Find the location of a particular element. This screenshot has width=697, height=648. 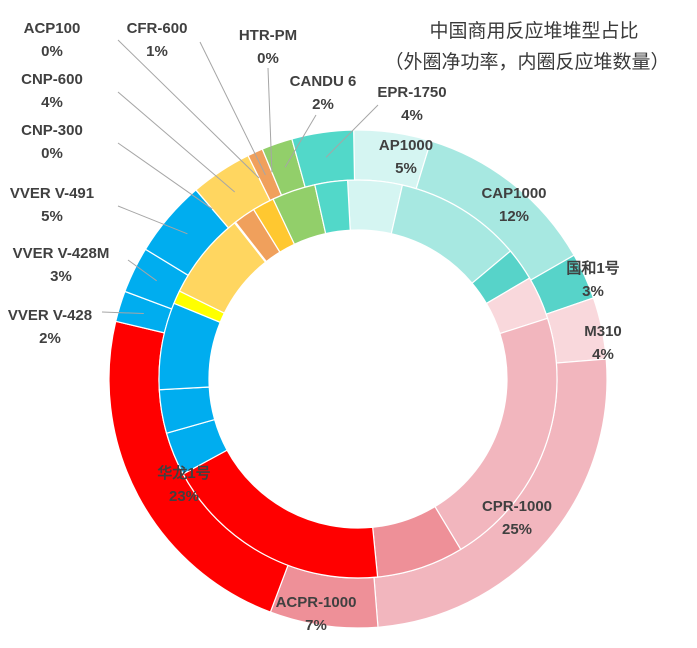

category-label-cpr-1000: CPR-1000 is located at coordinates (517, 506).